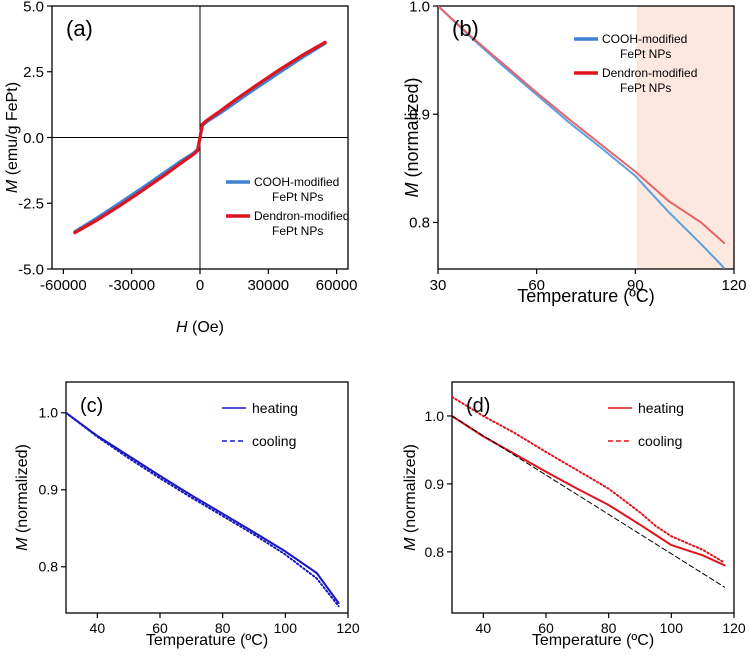 The height and width of the screenshot is (658, 750). What do you see at coordinates (33, 138) in the screenshot?
I see `y-tick-label: 0.0` at bounding box center [33, 138].